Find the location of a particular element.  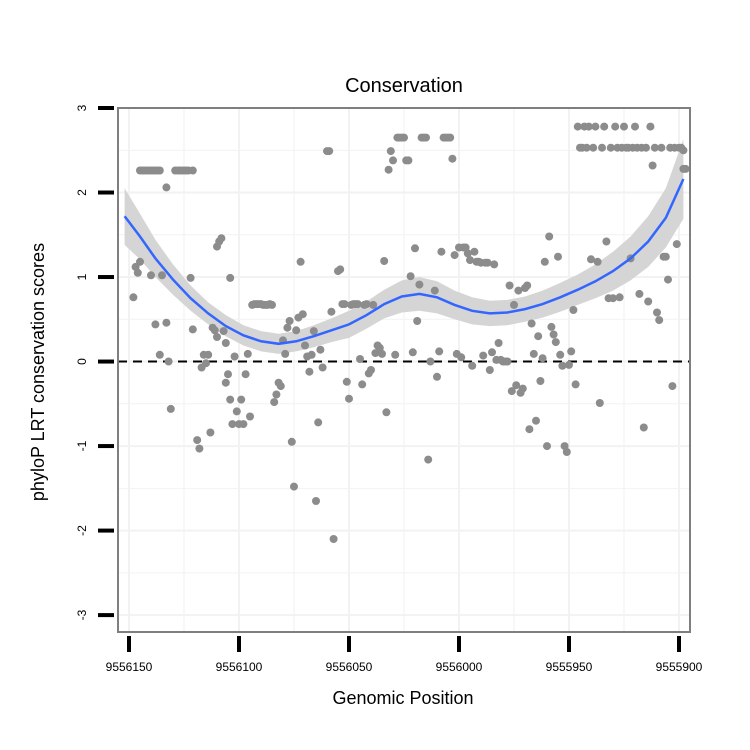

chart-title: Conservation is located at coordinates (404, 86).